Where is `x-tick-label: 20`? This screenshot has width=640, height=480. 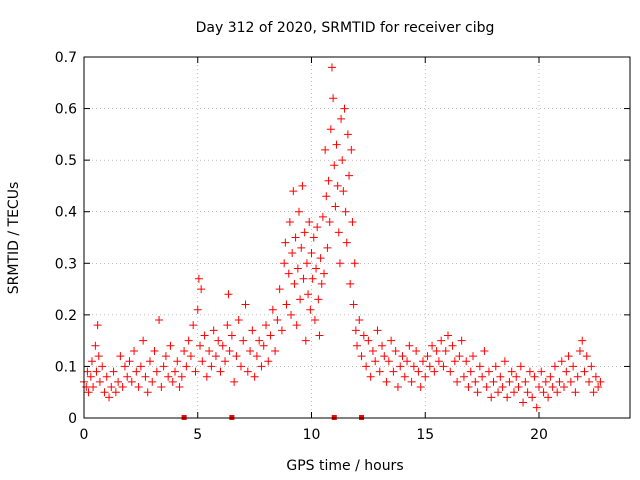 x-tick-label: 20 is located at coordinates (539, 435).